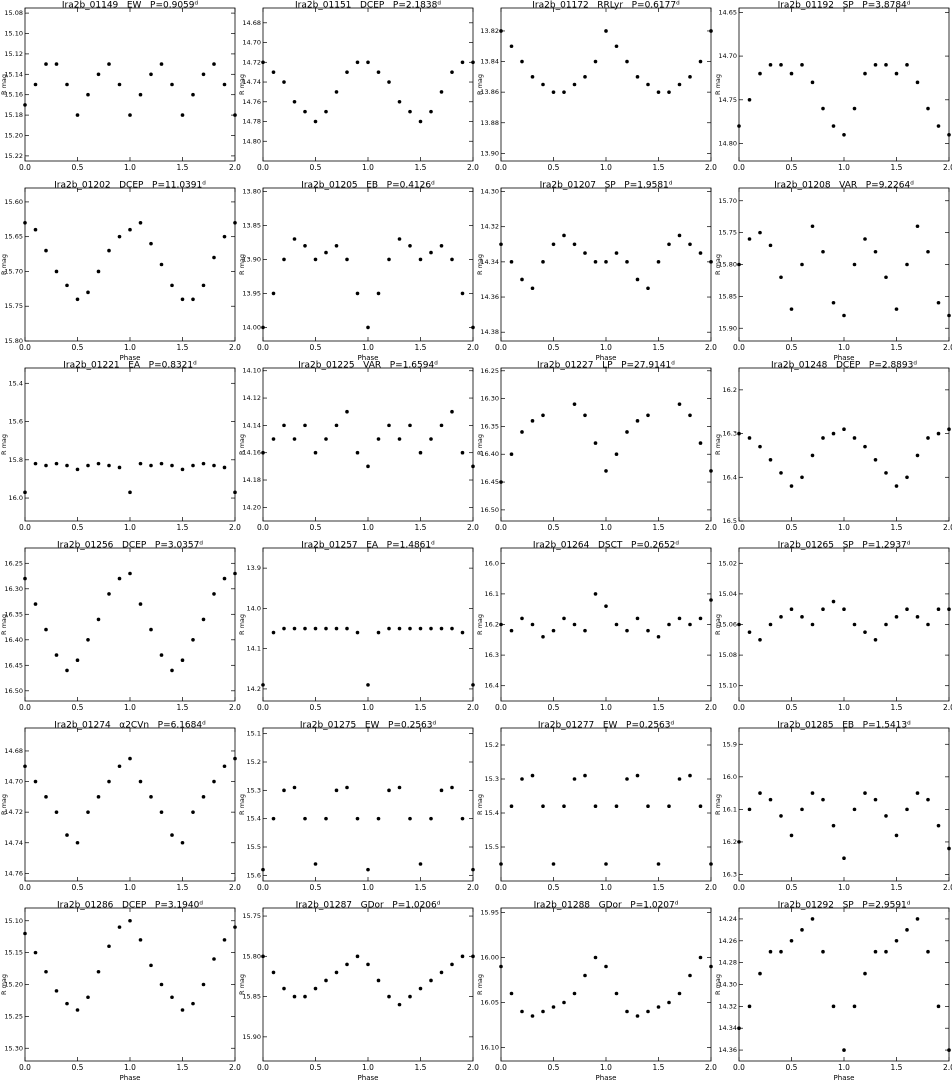 This screenshot has height=1084, width=952. What do you see at coordinates (251, 43) in the screenshot?
I see `y-tick-label: 14.70` at bounding box center [251, 43].